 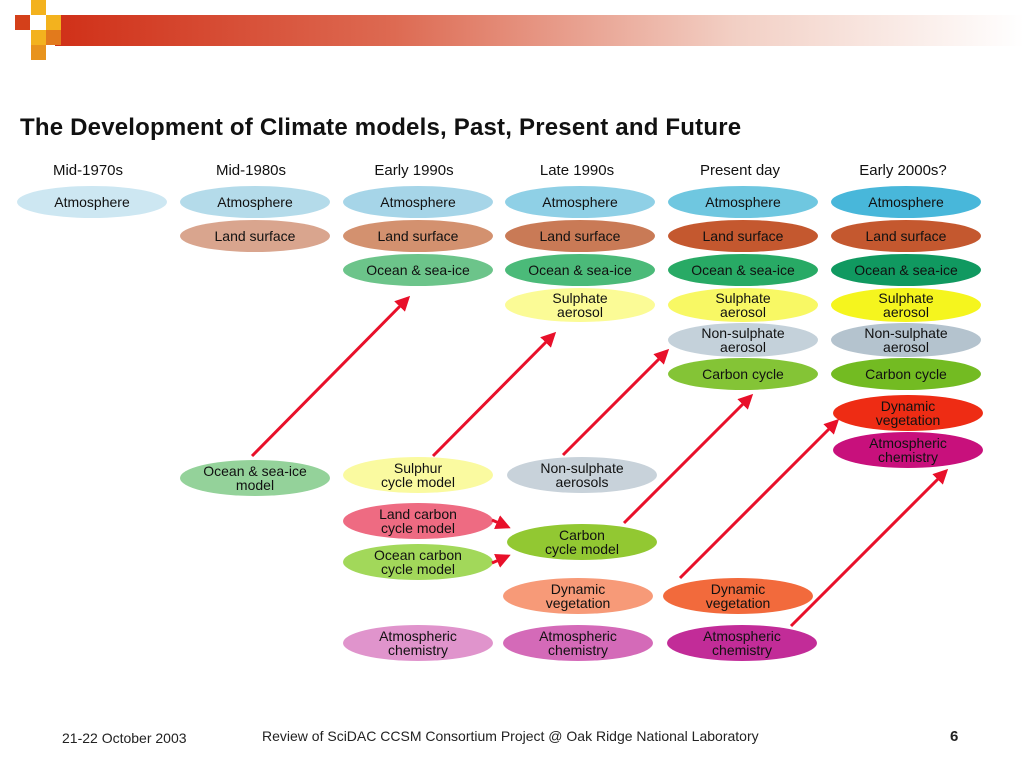 I want to click on sulphur-cycle-model-oval: Sulphur cycle model, so click(x=418, y=475).